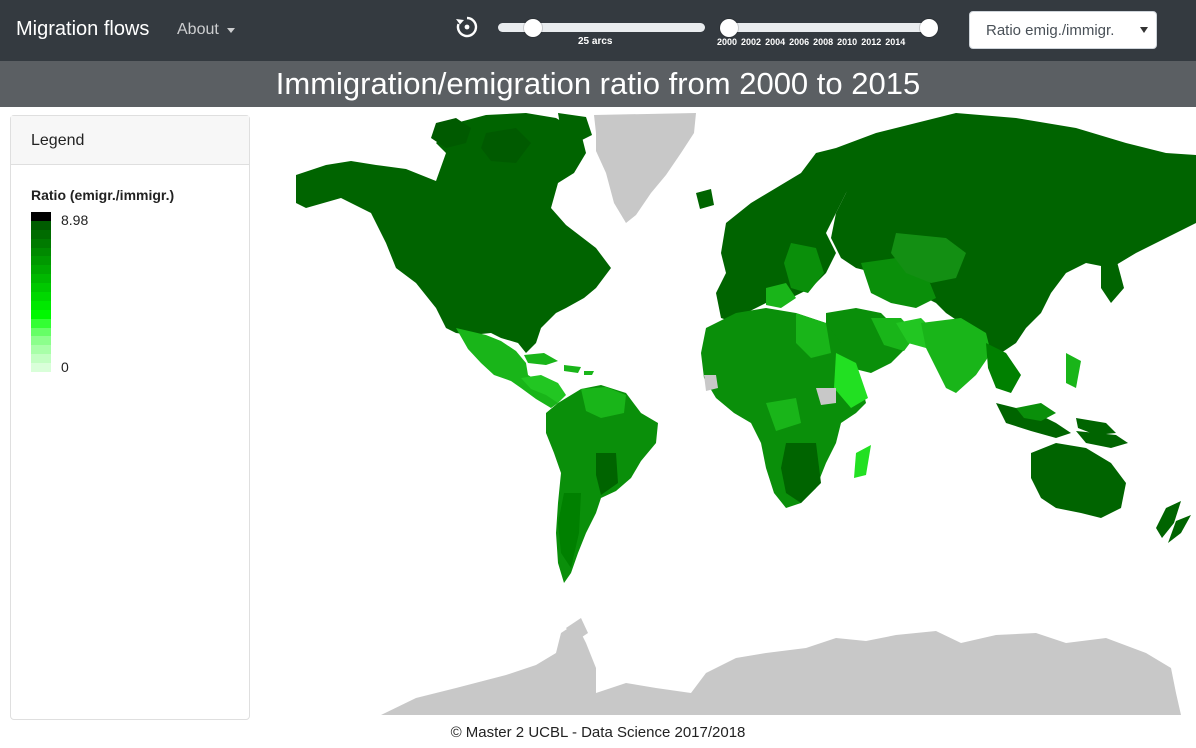 The image size is (1196, 748). Describe the element at coordinates (230, 30) in the screenshot. I see `caret-down-icon` at that location.